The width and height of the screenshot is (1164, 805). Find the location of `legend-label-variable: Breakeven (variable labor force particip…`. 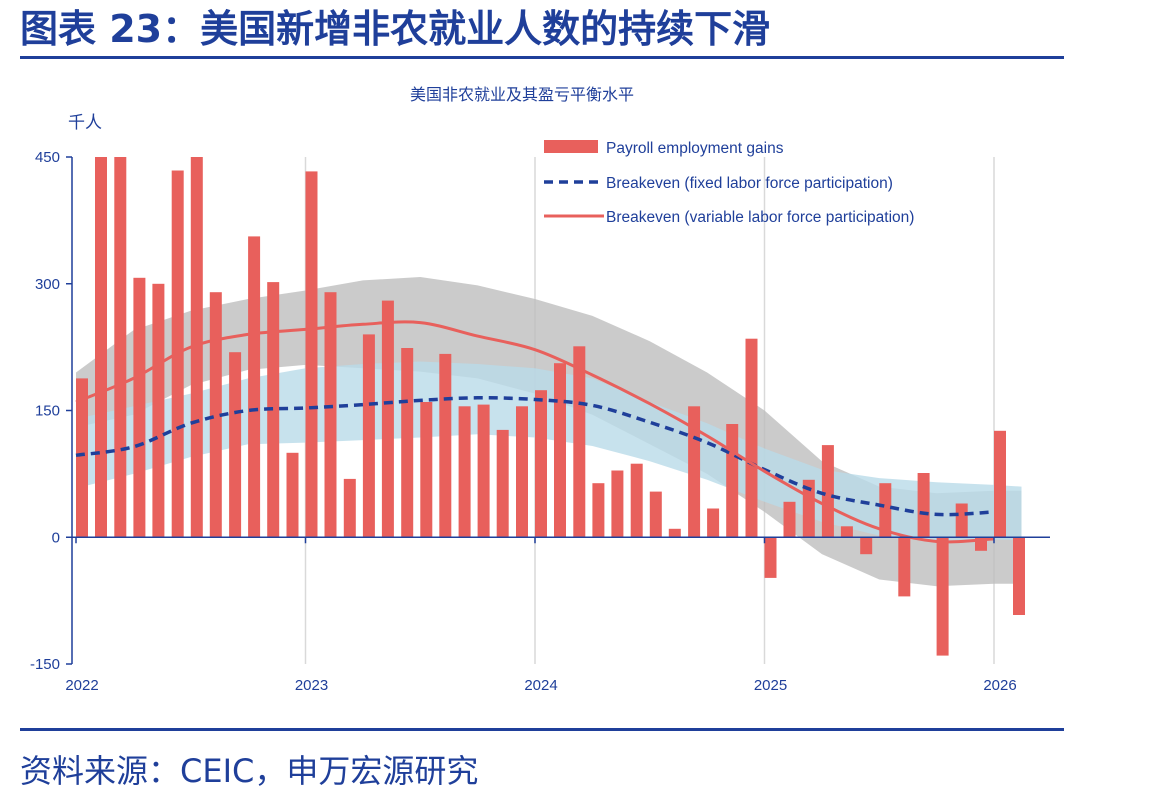

legend-label-variable: Breakeven (variable labor force particip… is located at coordinates (760, 217).